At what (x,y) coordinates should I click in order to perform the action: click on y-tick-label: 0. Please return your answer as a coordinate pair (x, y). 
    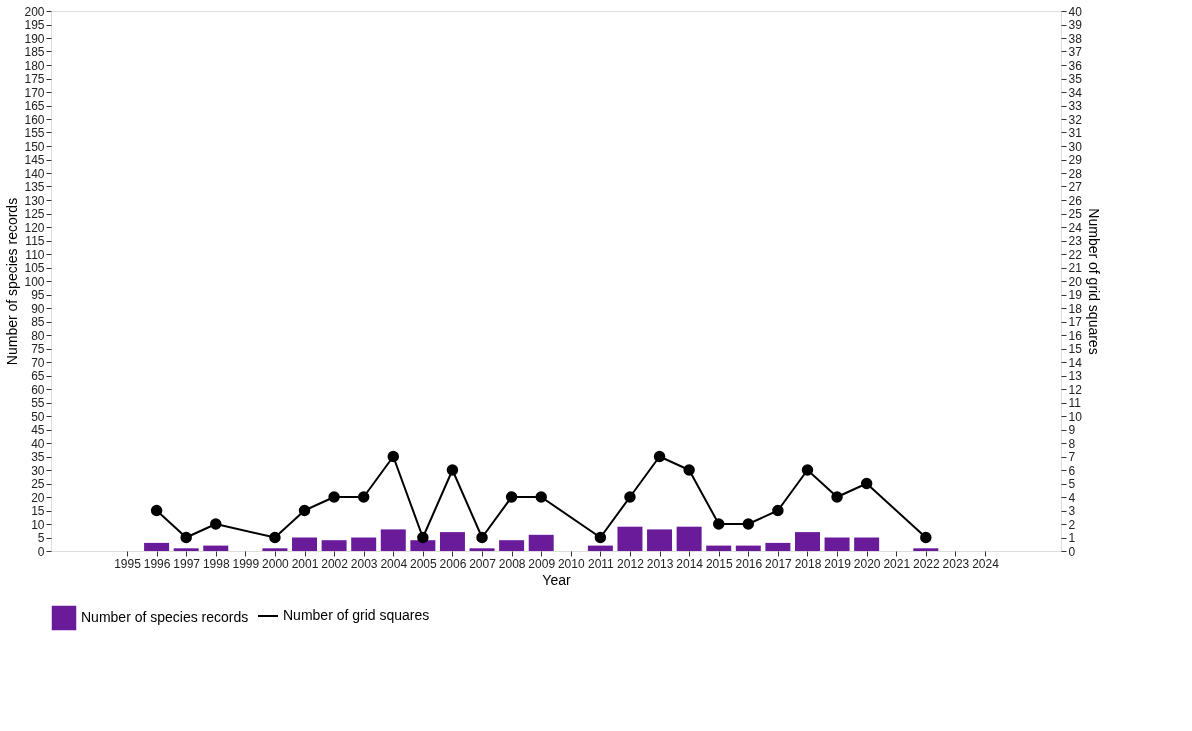
    Looking at the image, I should click on (41, 551).